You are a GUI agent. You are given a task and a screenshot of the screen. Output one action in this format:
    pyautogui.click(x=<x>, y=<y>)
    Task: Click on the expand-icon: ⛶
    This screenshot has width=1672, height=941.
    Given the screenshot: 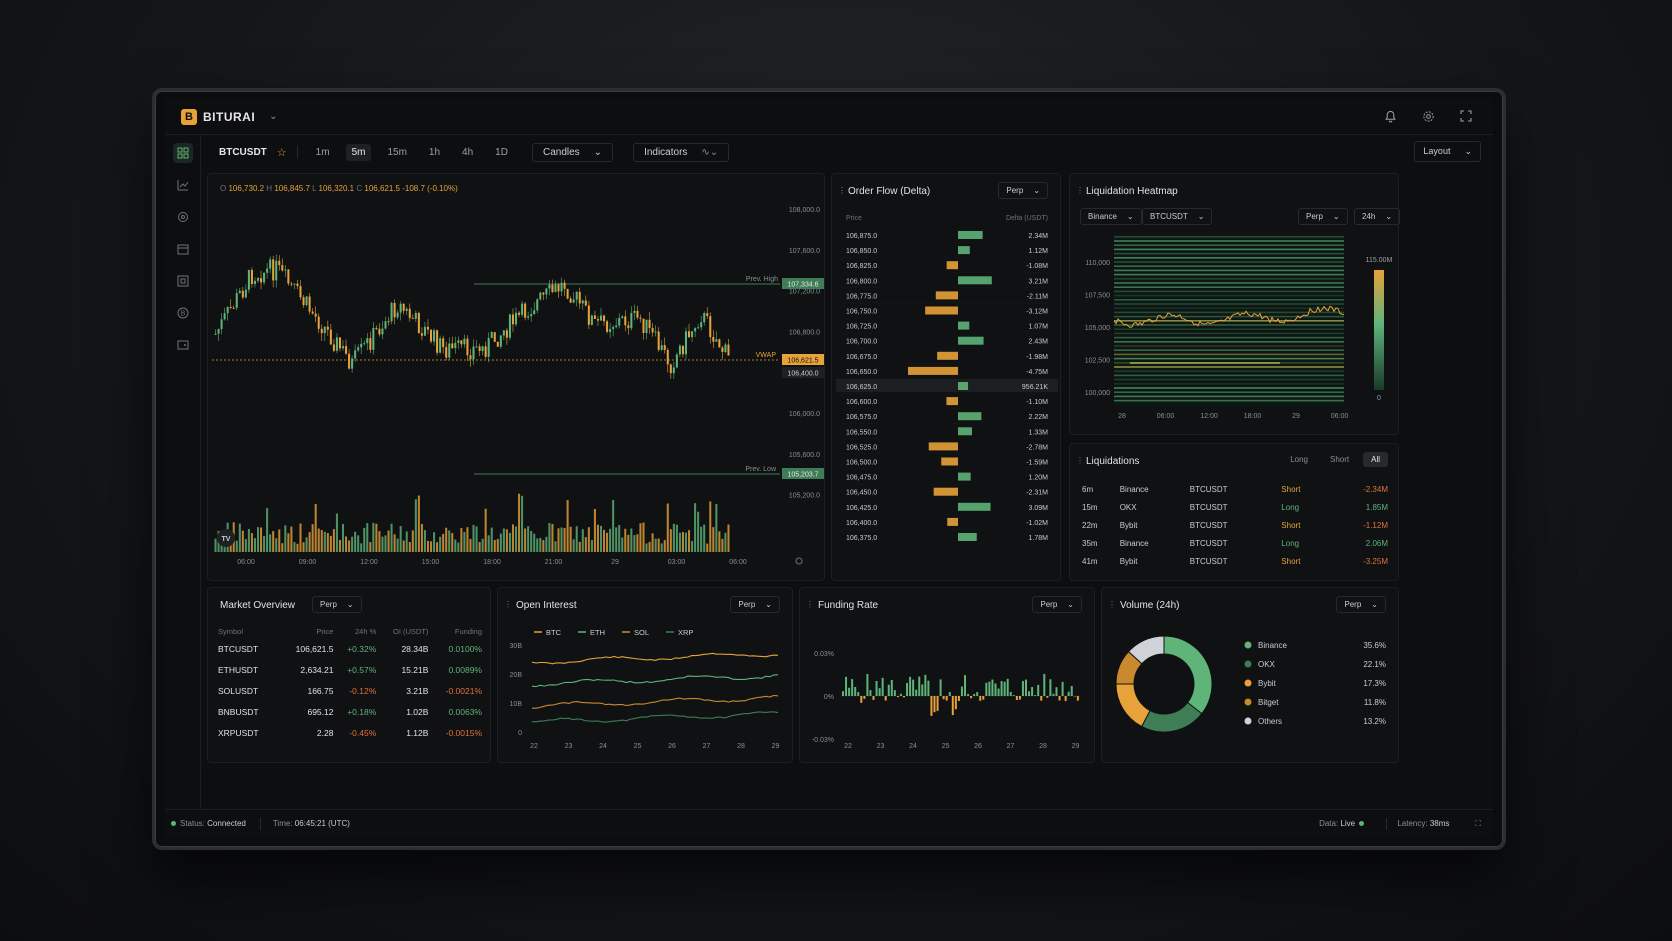 What is the action you would take?
    pyautogui.click(x=1478, y=823)
    